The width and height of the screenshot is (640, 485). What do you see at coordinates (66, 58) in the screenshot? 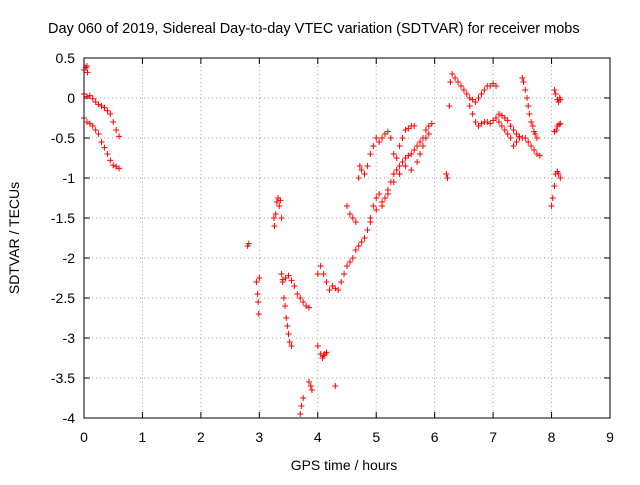
I see `y-tick-label: 0.5` at bounding box center [66, 58].